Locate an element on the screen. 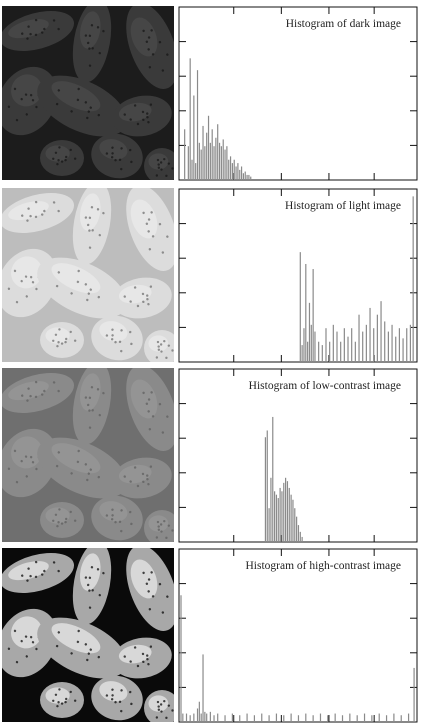  light-image is located at coordinates (88, 275).